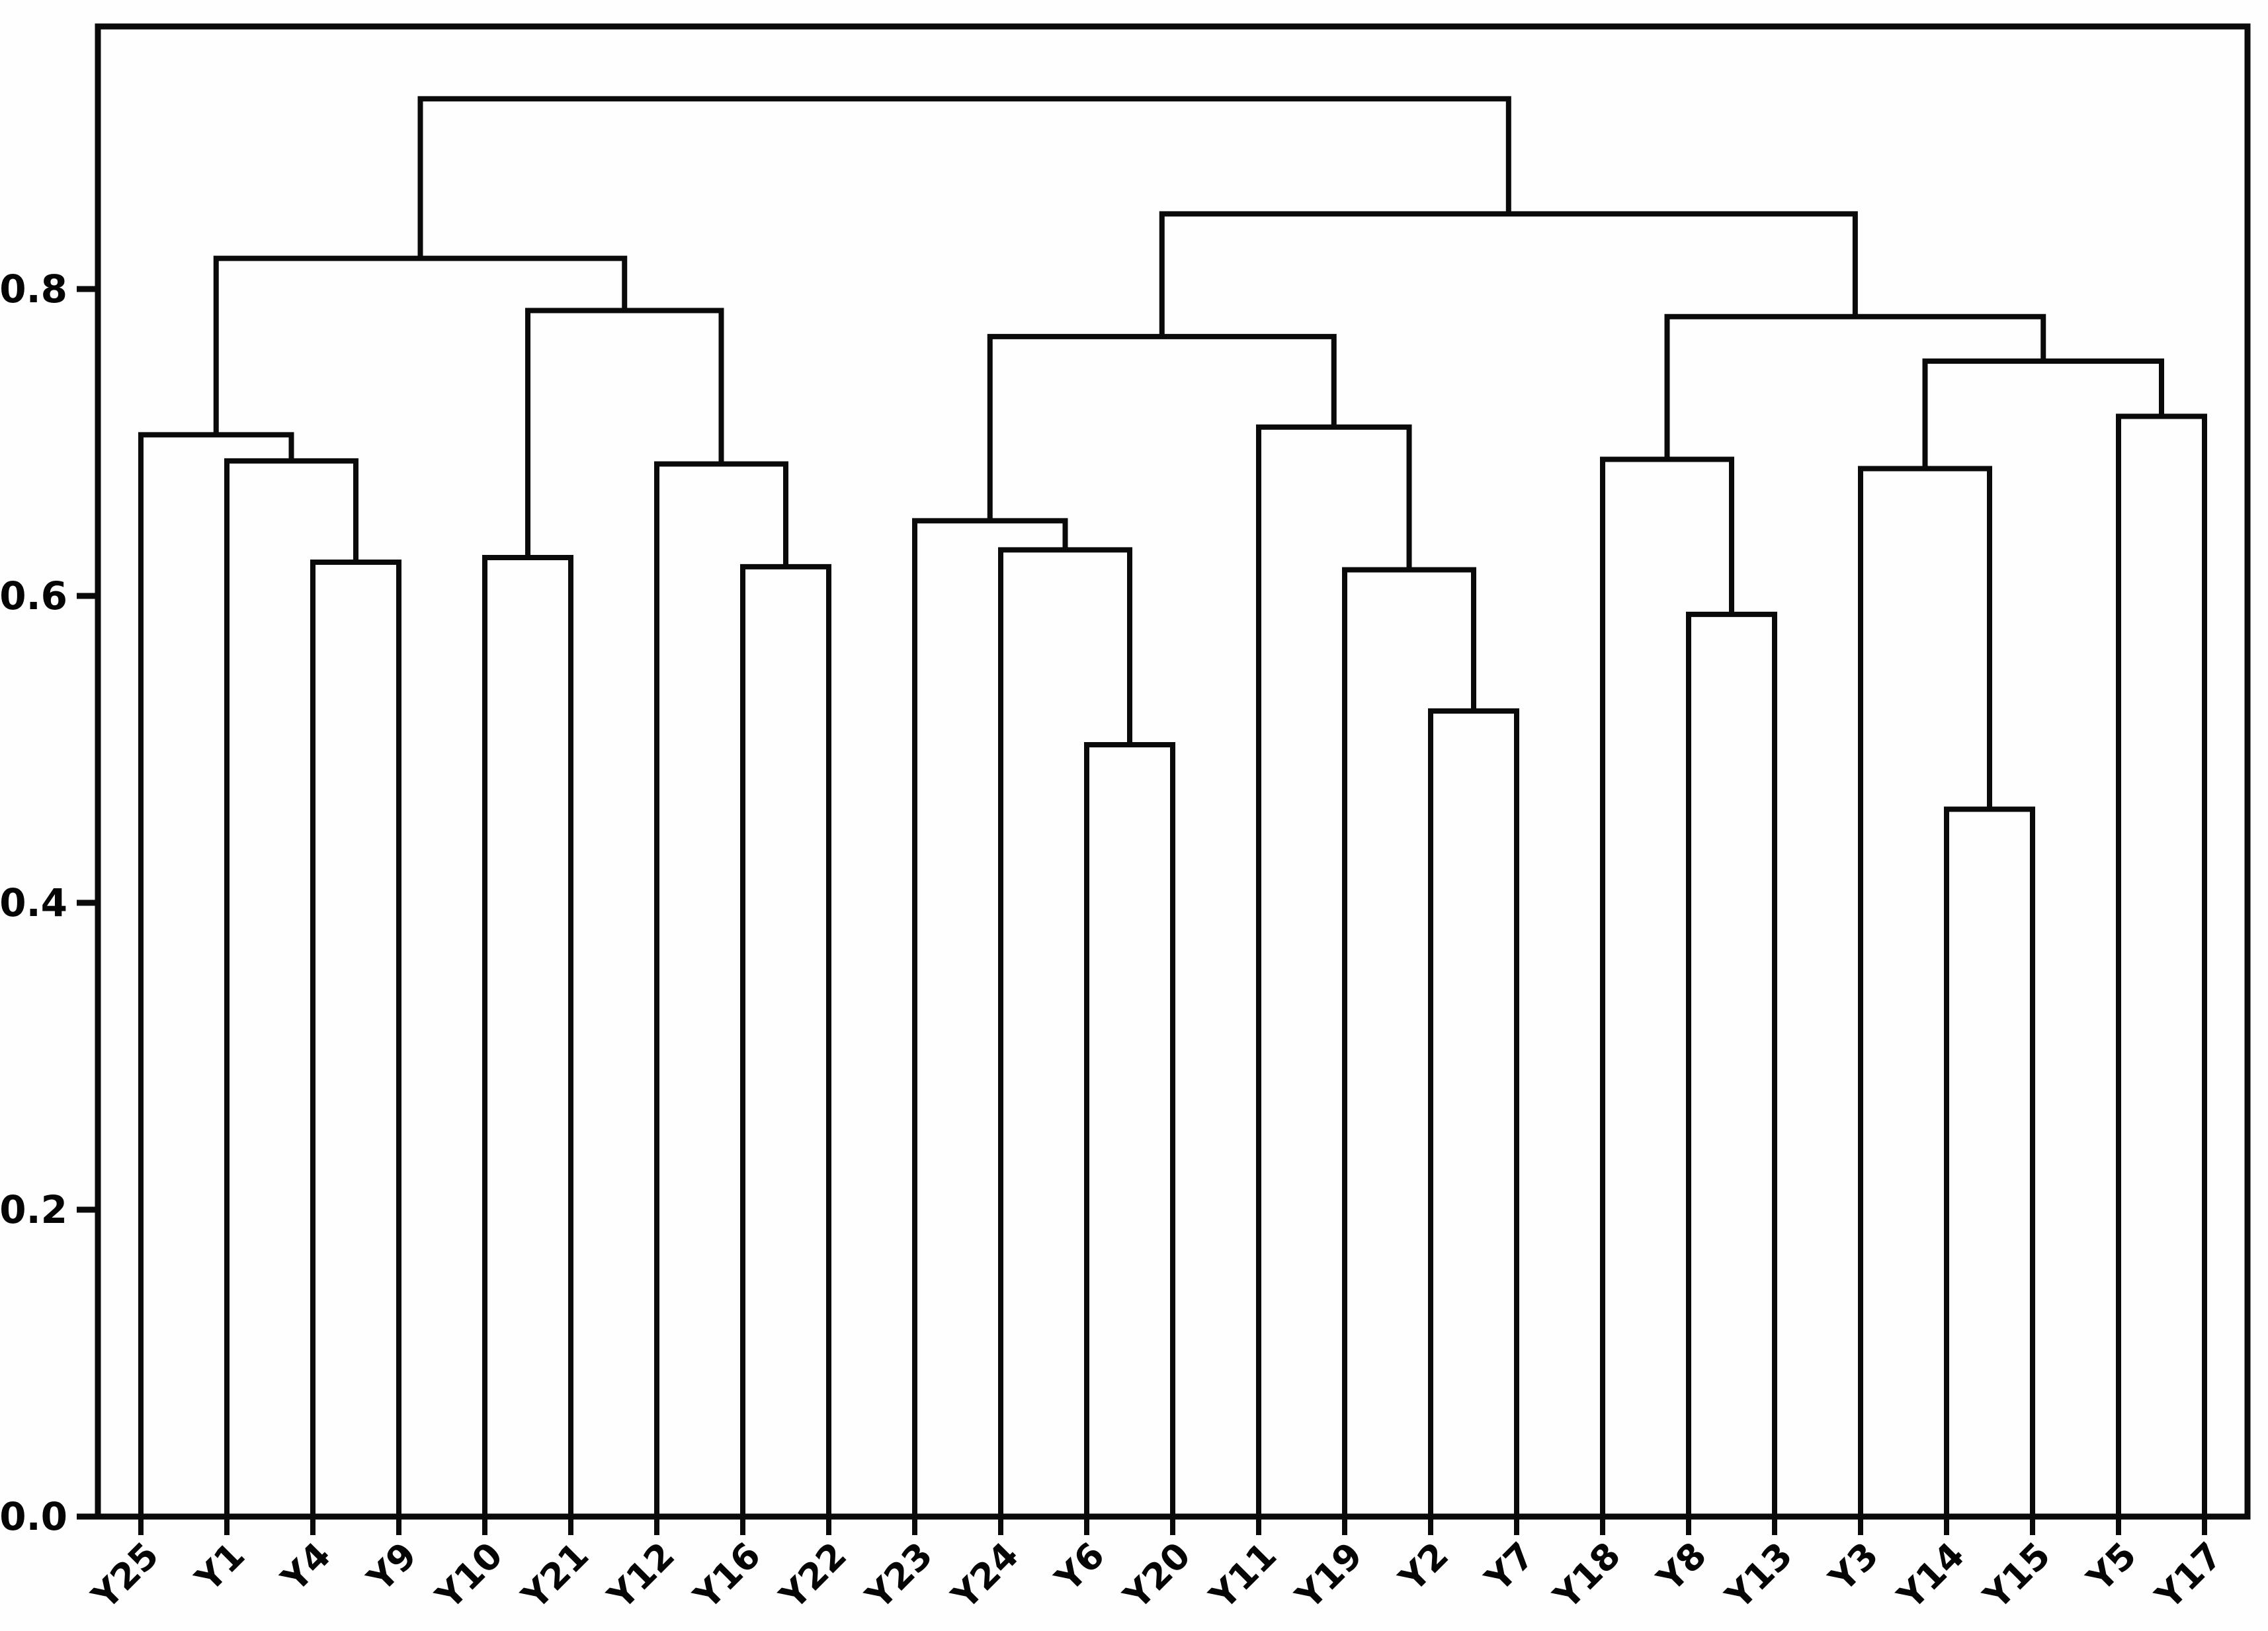 Image resolution: width=2268 pixels, height=1631 pixels. What do you see at coordinates (469, 1576) in the screenshot?
I see `leaf-label: Y10` at bounding box center [469, 1576].